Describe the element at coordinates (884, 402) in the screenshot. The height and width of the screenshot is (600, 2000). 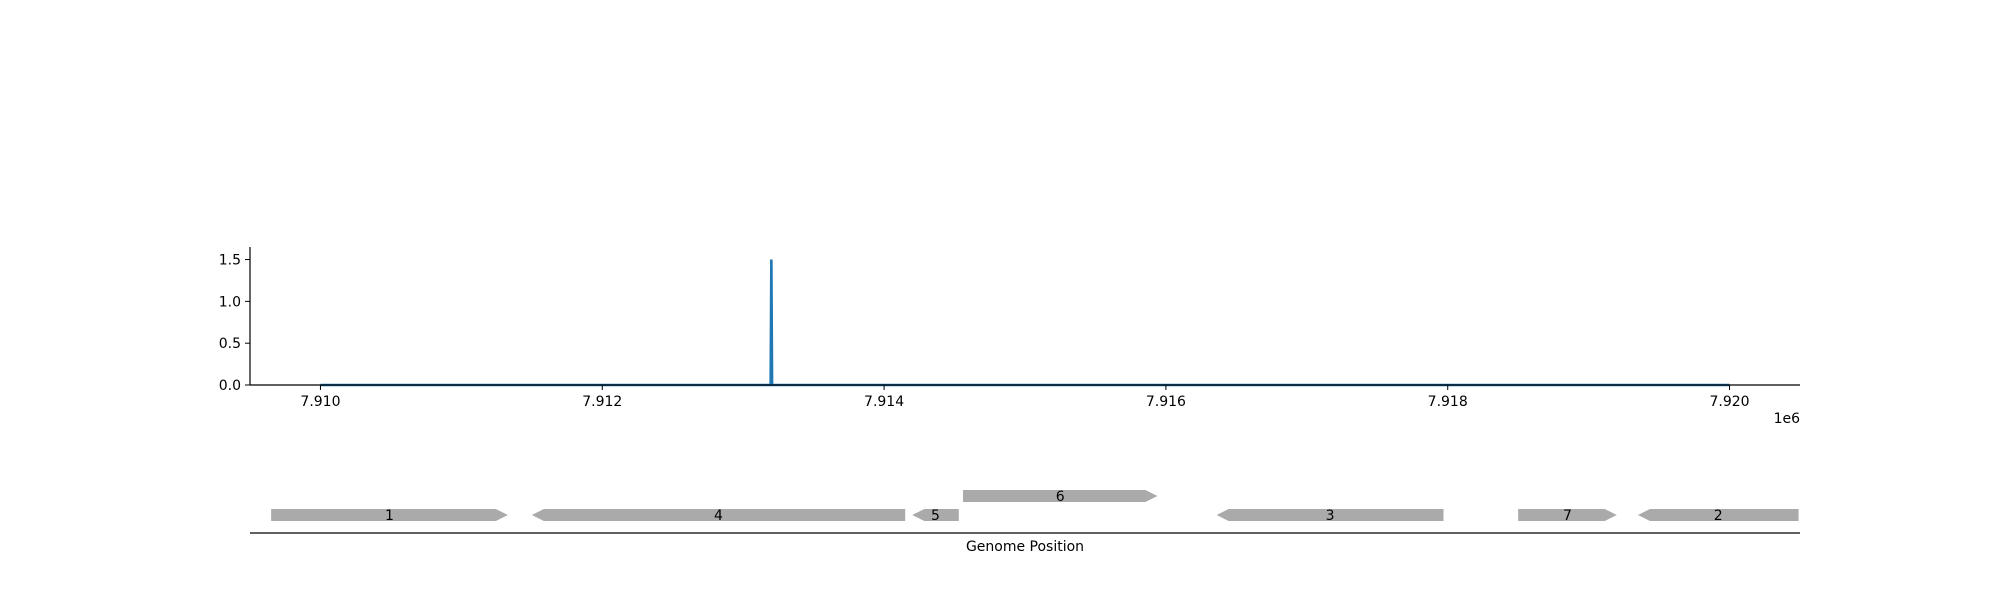
I see `x-tick-label: 7.914` at that location.